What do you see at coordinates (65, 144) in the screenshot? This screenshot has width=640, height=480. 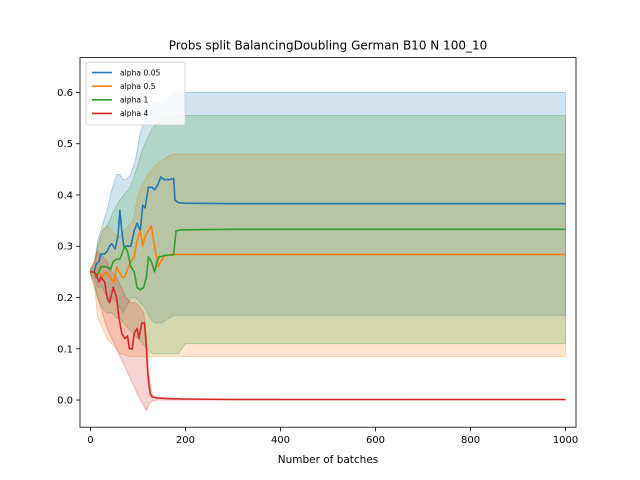 I see `y-tick-label: 0.5` at bounding box center [65, 144].